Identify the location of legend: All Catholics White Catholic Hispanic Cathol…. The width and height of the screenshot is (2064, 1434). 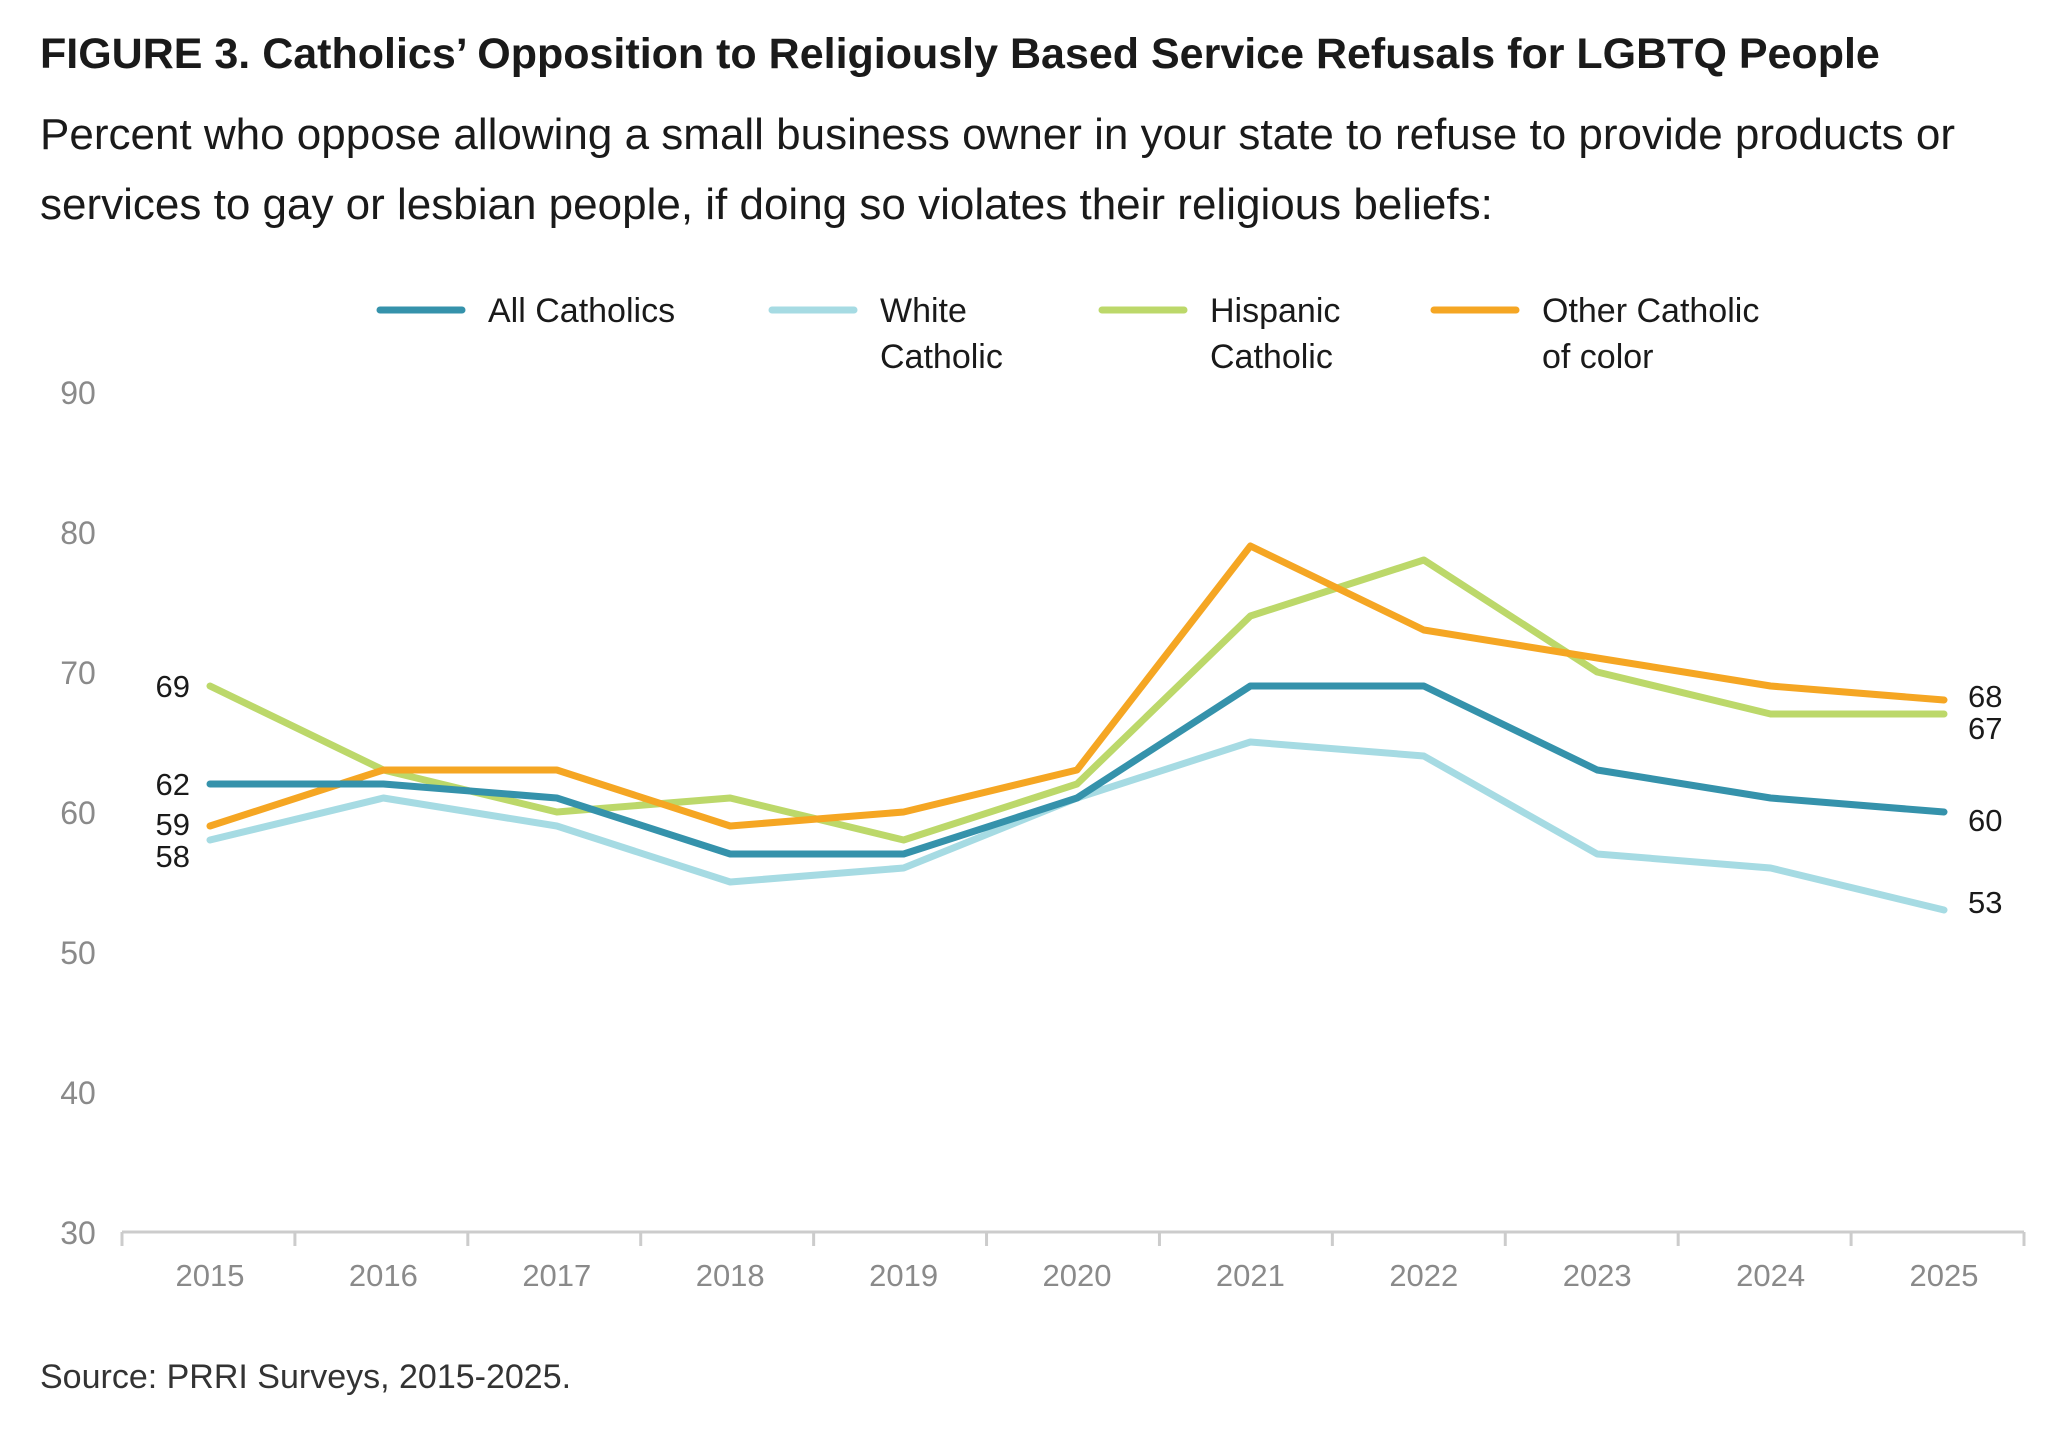
(1067, 334).